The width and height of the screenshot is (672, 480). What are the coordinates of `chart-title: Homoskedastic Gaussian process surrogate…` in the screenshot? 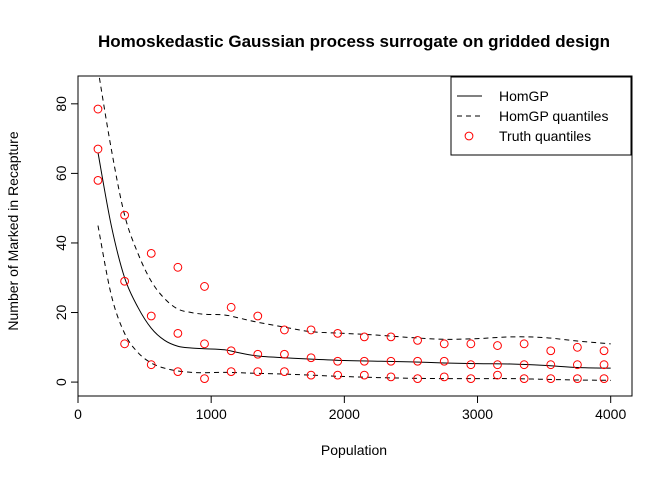 It's located at (354, 41).